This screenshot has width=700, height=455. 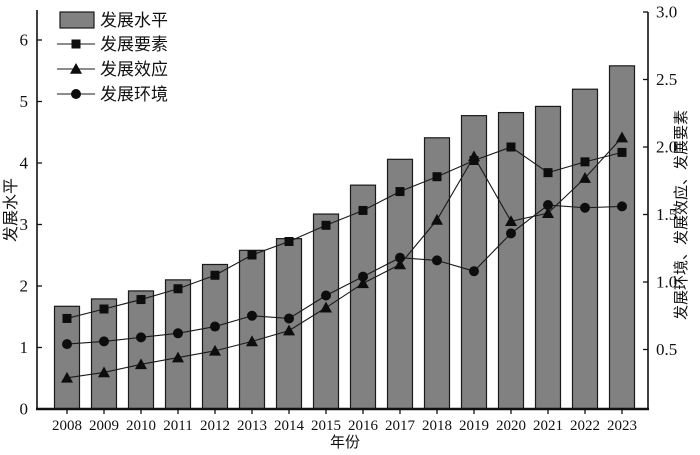 I want to click on legend-label-triangle: 发展效应, so click(x=134, y=69).